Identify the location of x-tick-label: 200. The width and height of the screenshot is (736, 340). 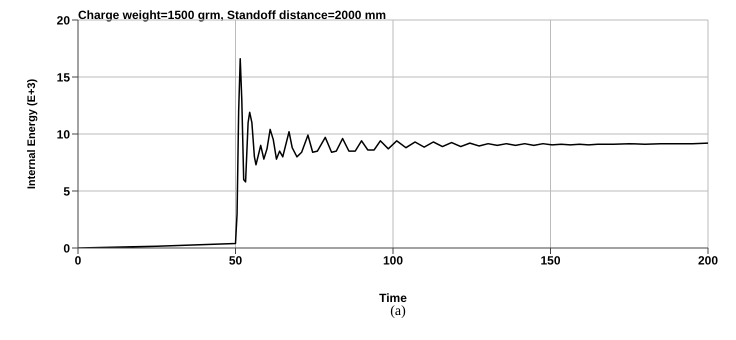
(708, 261).